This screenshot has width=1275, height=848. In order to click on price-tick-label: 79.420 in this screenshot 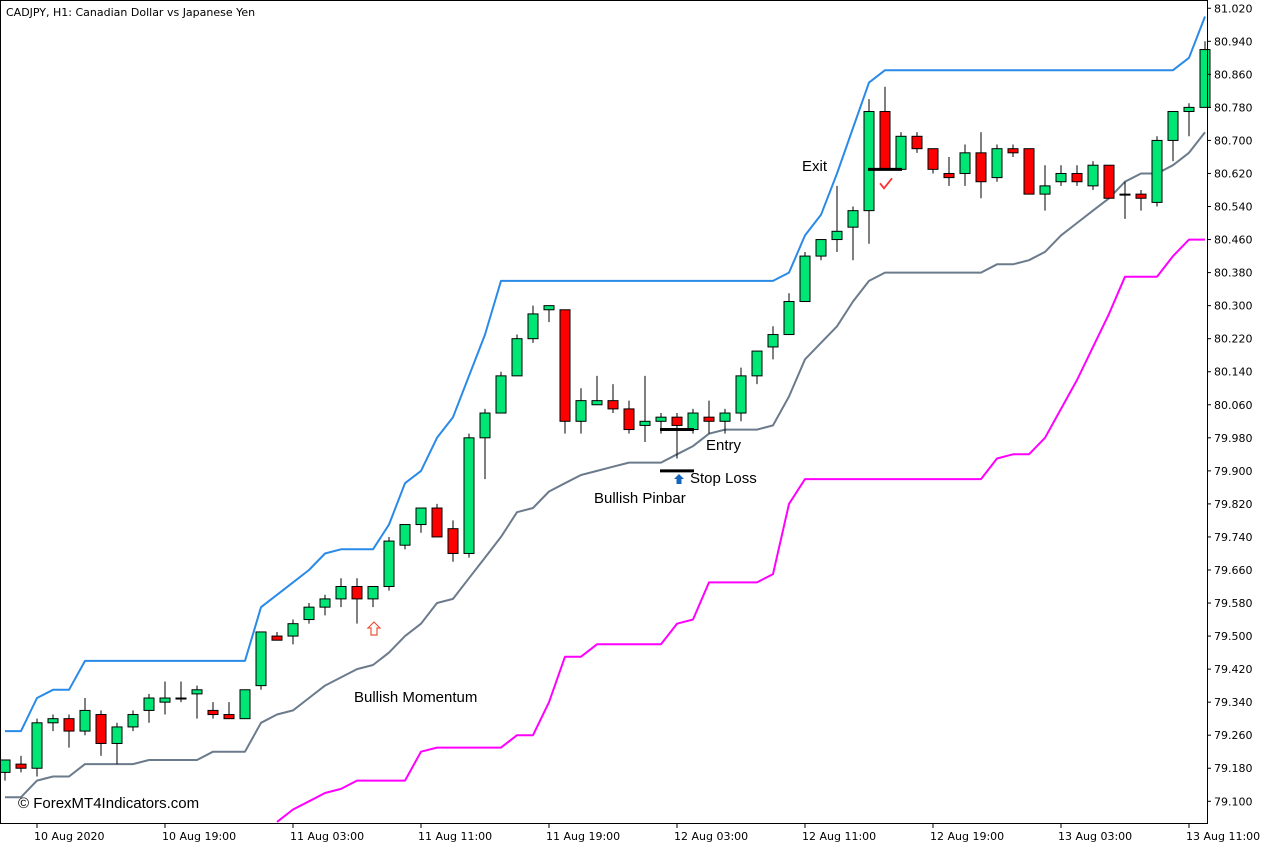, I will do `click(1233, 669)`.